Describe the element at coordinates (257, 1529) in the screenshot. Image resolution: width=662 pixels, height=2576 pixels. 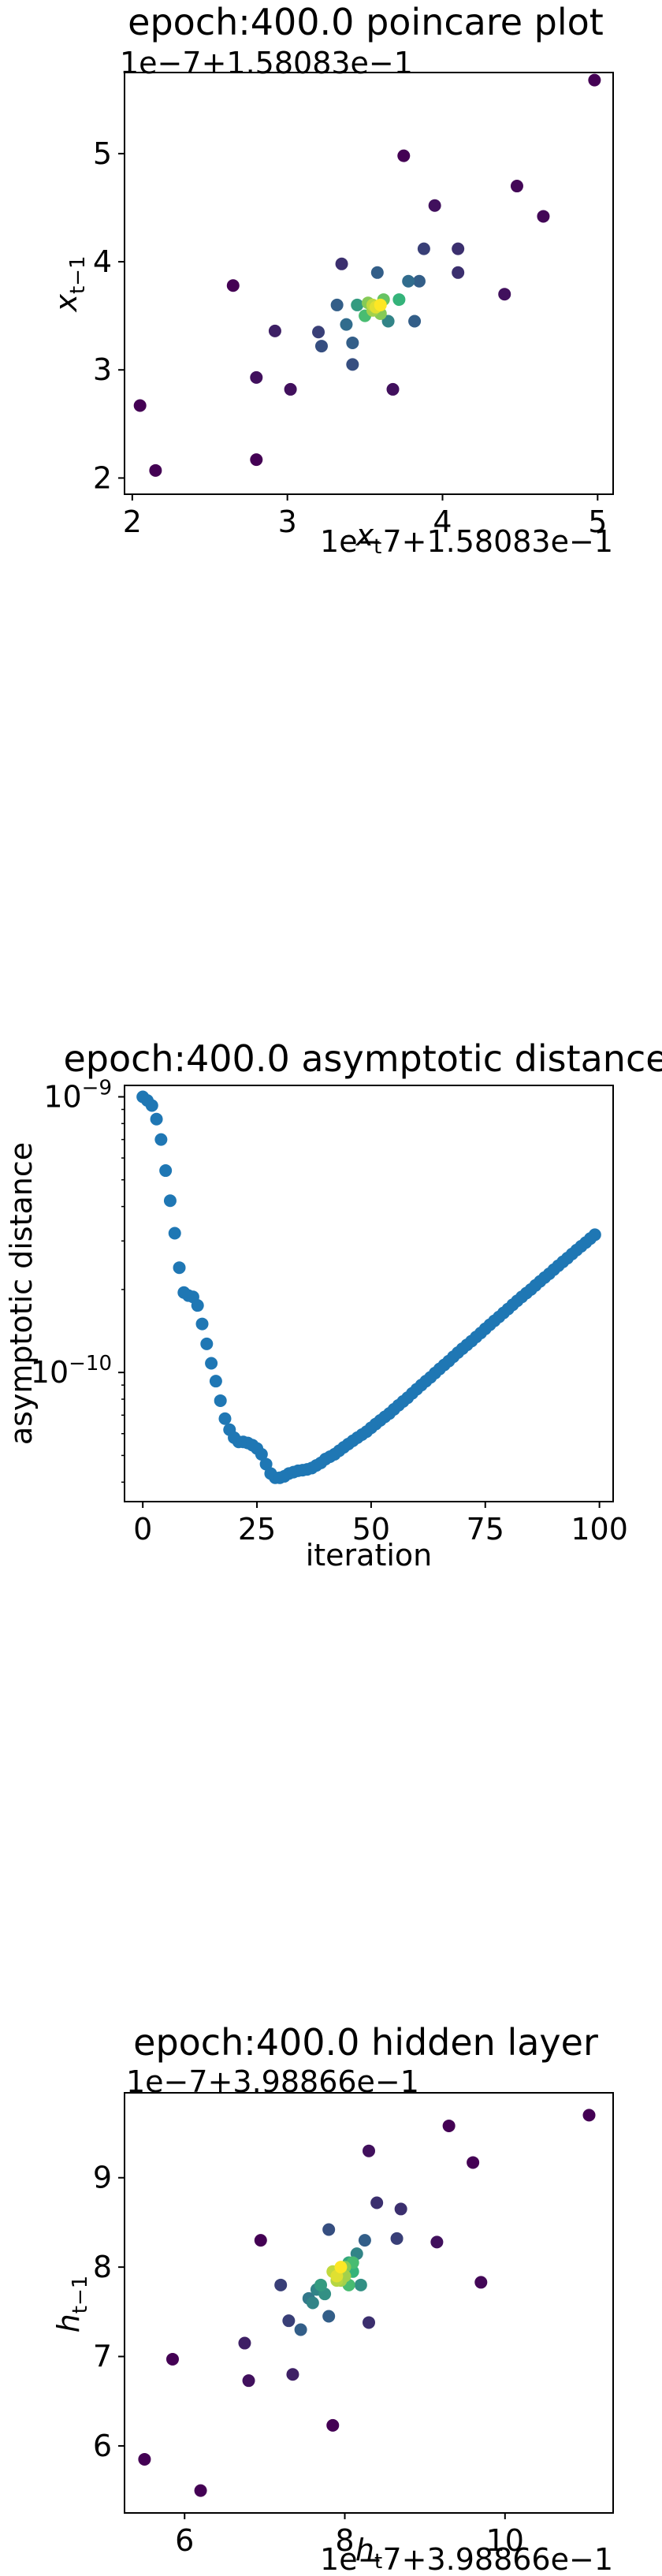
I see `asymptotic-x-tick-label: 25` at that location.